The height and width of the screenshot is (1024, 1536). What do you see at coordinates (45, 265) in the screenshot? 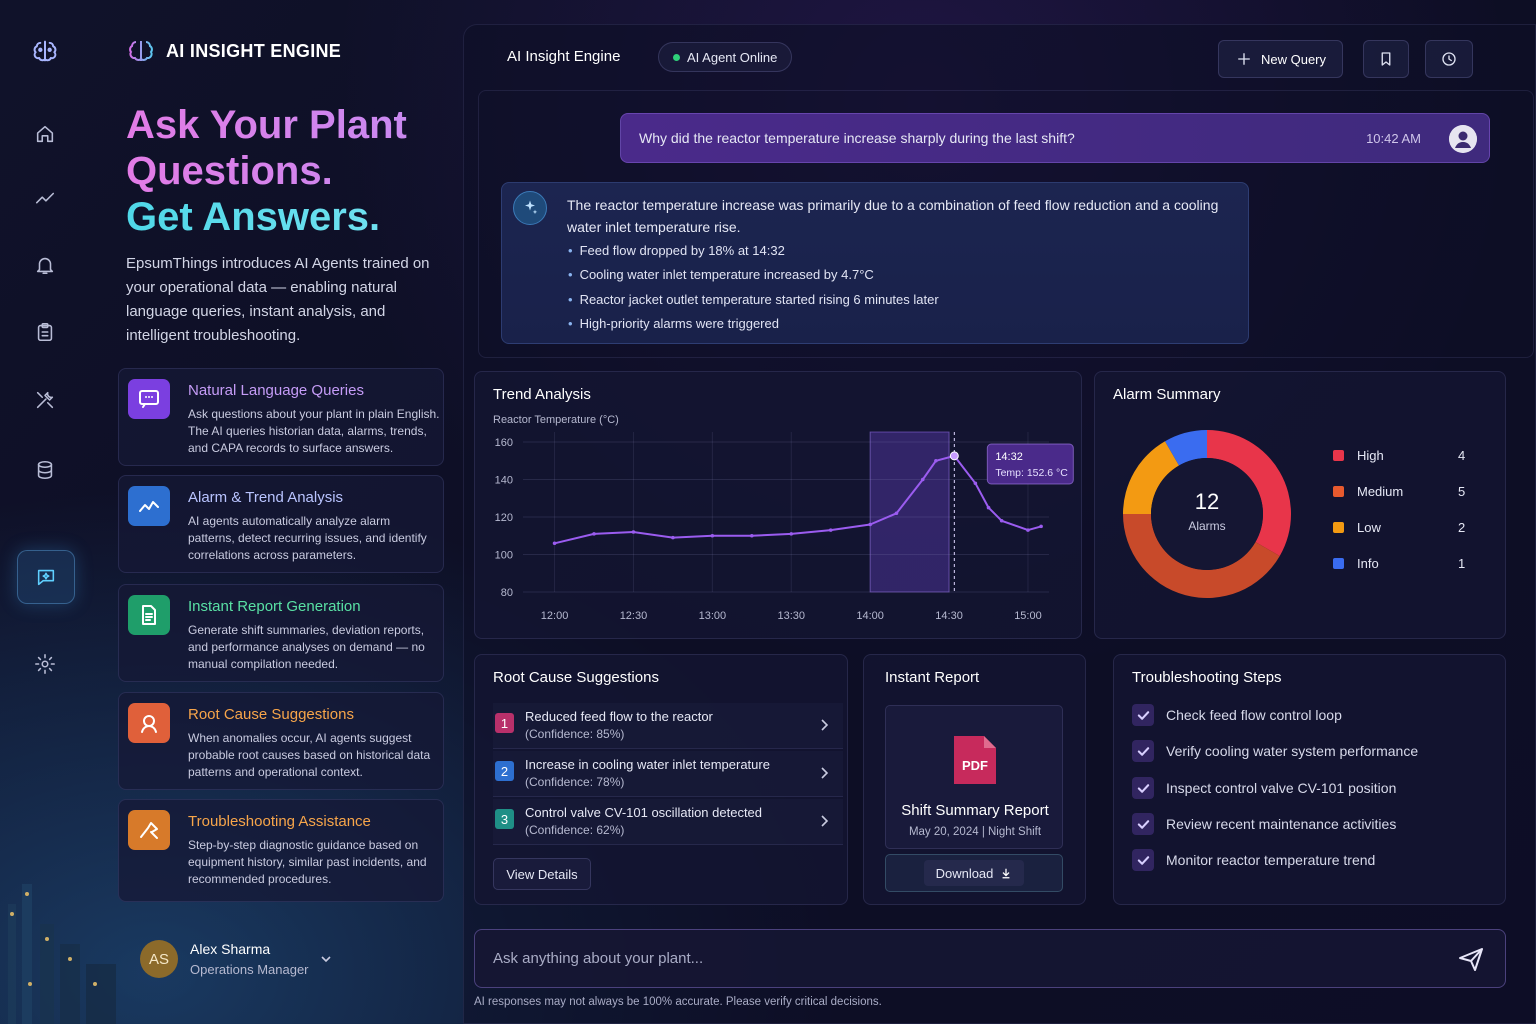
I see `bell-icon` at bounding box center [45, 265].